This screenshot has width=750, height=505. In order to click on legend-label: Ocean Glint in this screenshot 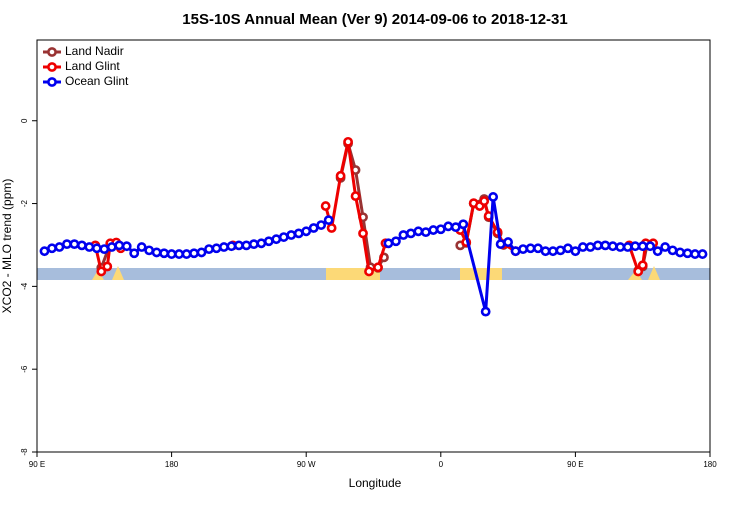, I will do `click(97, 81)`.